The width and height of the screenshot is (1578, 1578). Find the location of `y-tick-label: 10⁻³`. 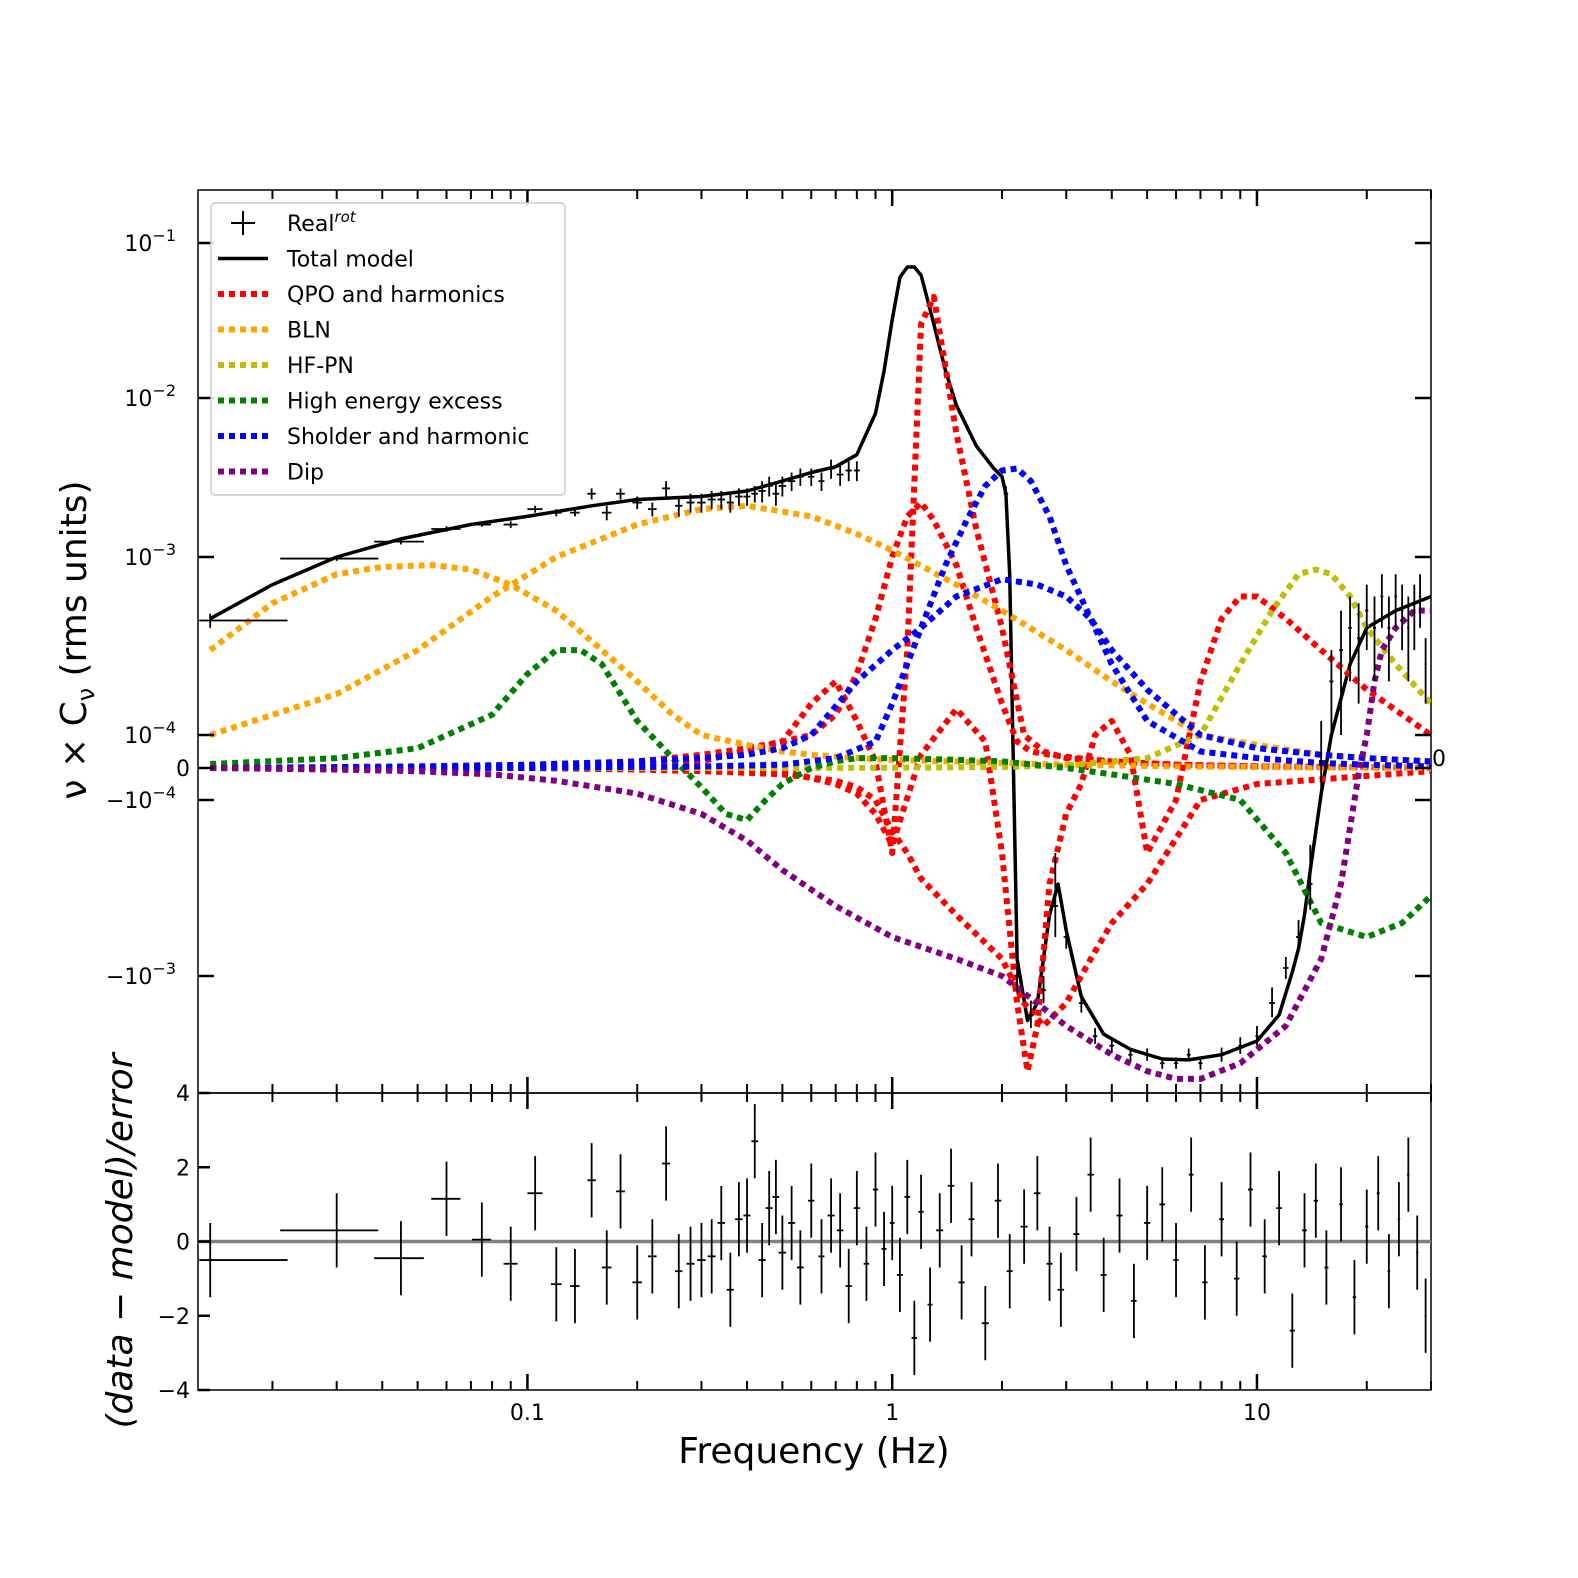

y-tick-label: 10⁻³ is located at coordinates (150, 555).